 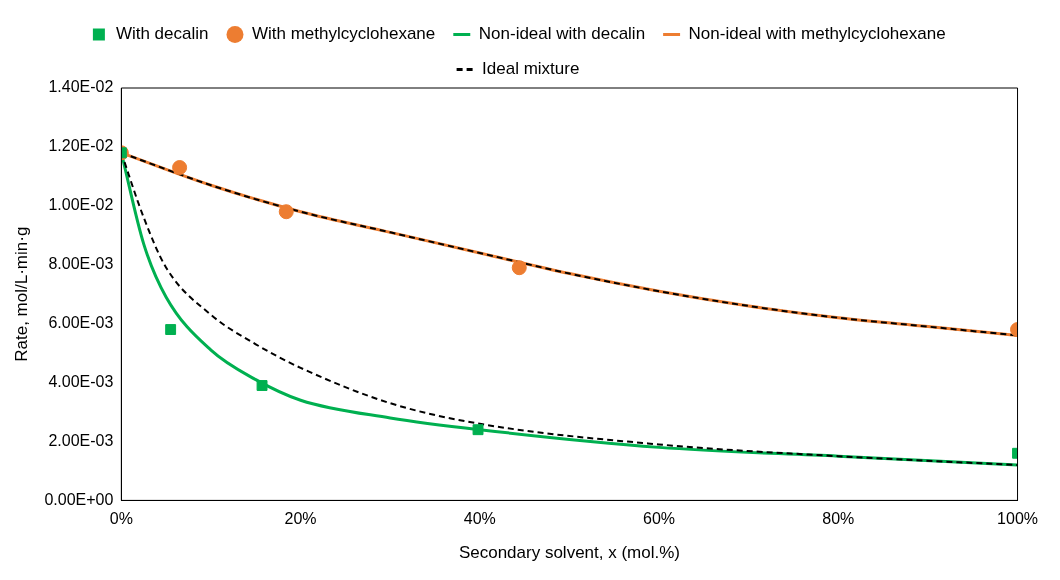 What do you see at coordinates (81, 205) in the screenshot?
I see `y-tick-label: 1.00E-02` at bounding box center [81, 205].